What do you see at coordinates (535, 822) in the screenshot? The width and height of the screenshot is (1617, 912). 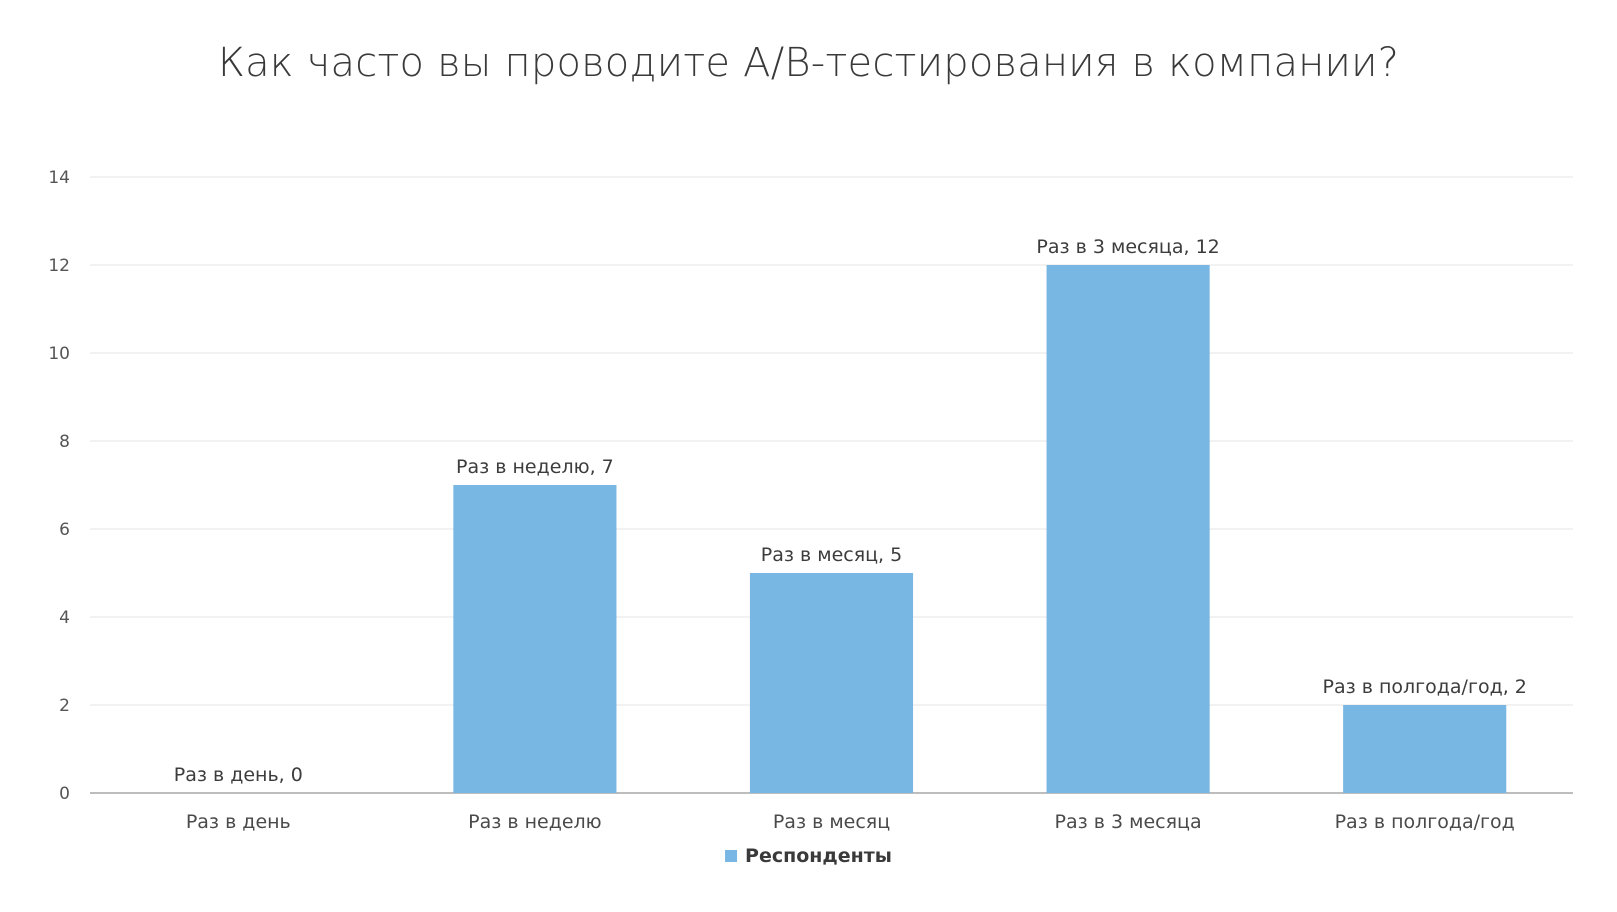 I see `x-tick-label: Раз в неделю` at bounding box center [535, 822].